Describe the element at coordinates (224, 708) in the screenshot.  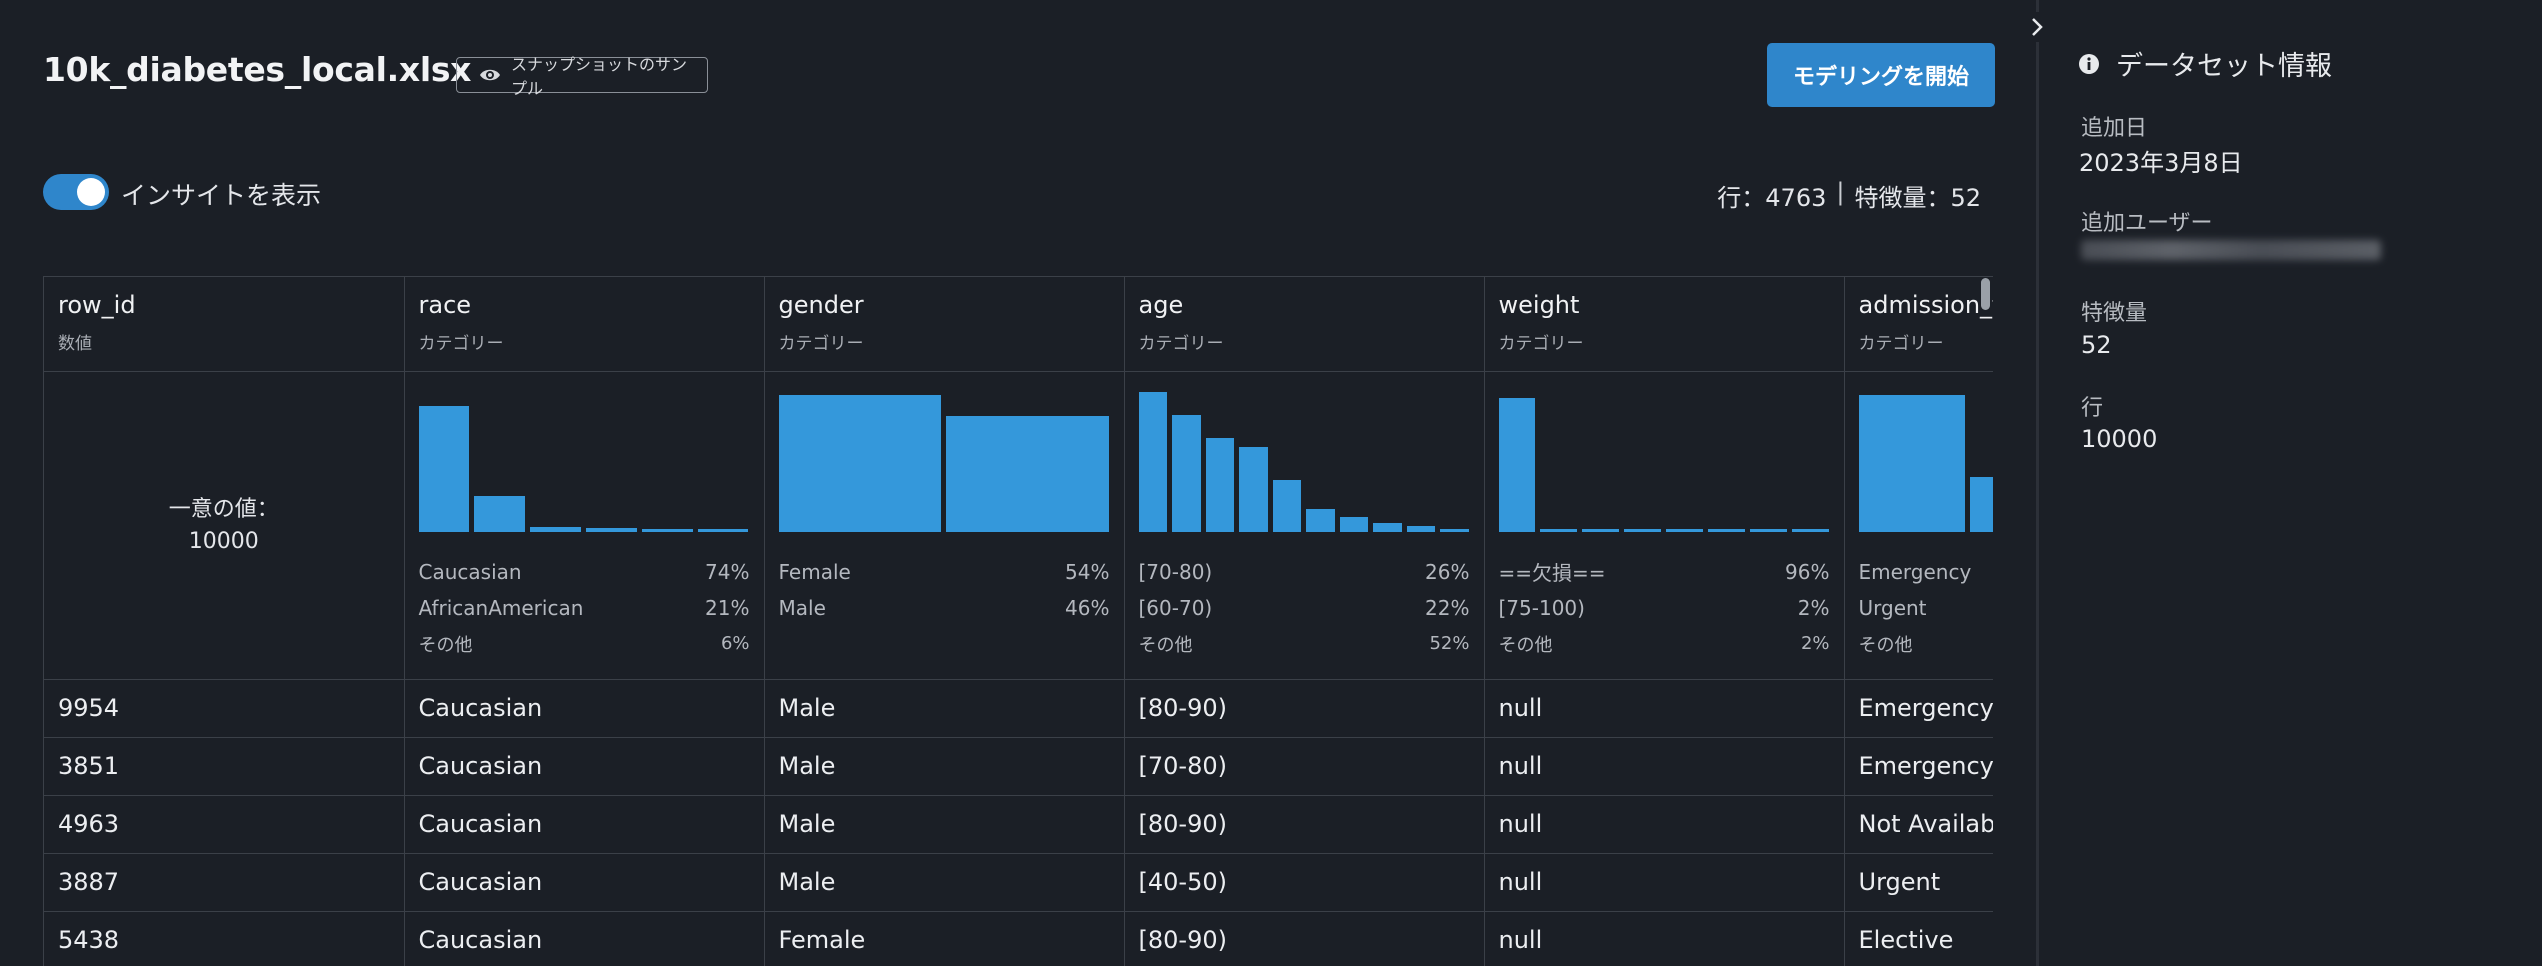
I see `table-cell: 9954` at that location.